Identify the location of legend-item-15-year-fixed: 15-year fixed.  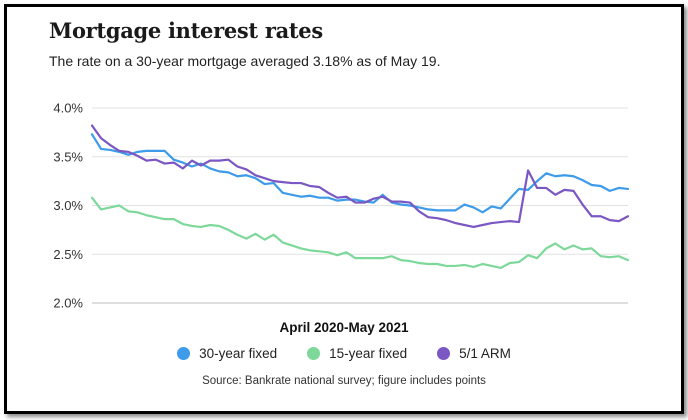
(357, 353).